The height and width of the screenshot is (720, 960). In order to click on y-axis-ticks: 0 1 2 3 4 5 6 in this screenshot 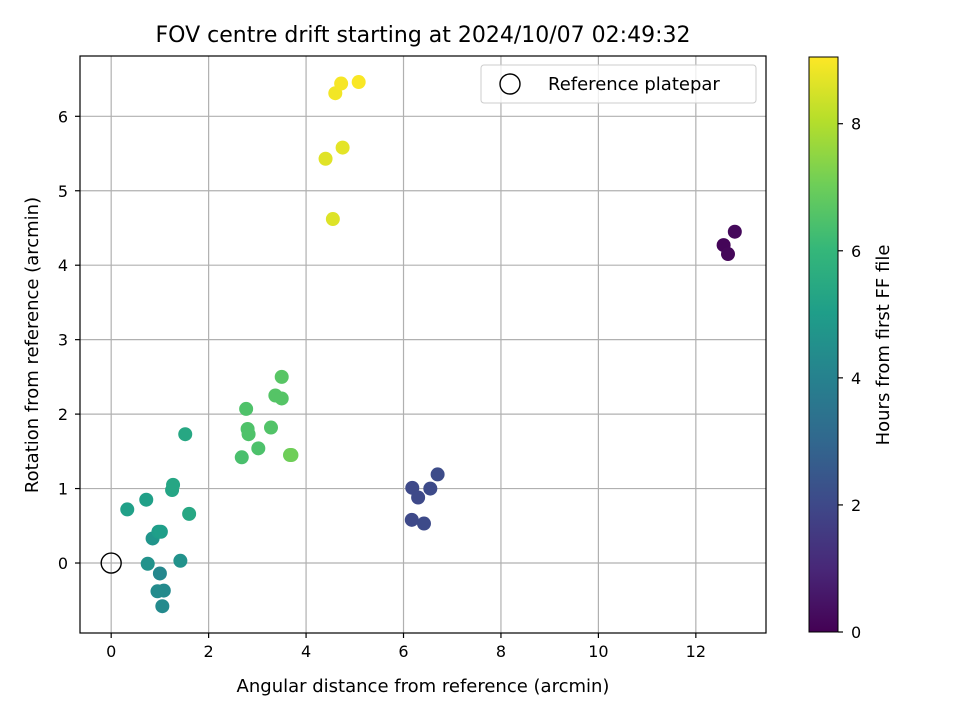, I will do `click(69, 340)`.